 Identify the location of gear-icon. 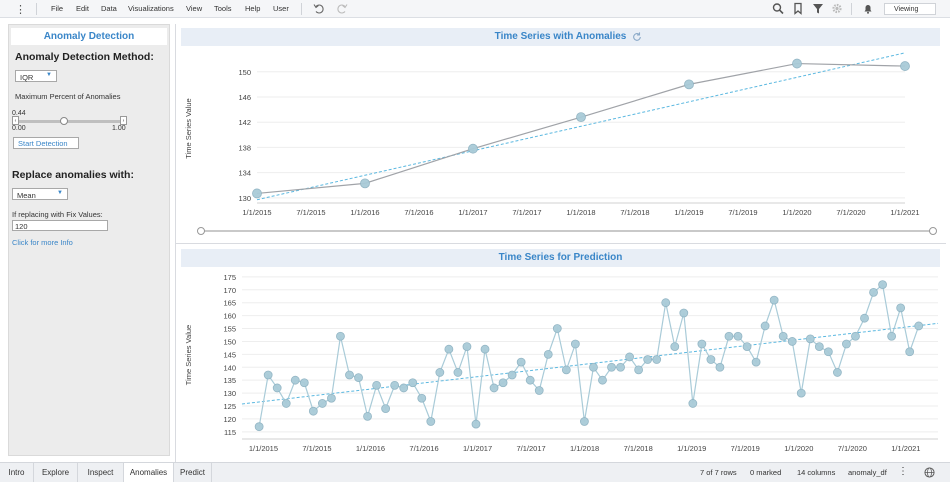
(837, 8).